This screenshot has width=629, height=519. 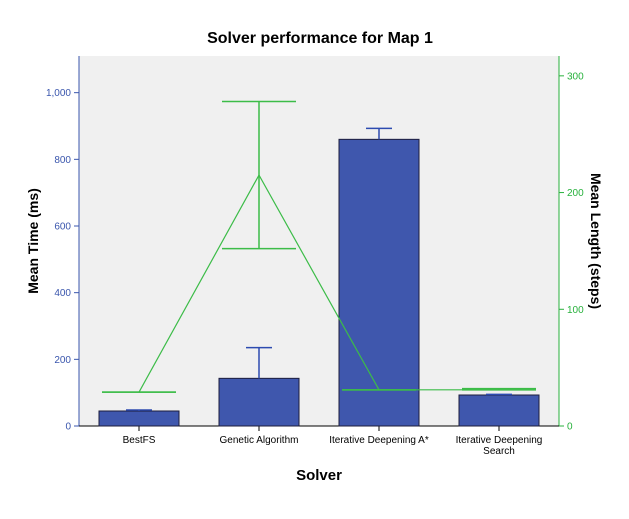 What do you see at coordinates (499, 451) in the screenshot?
I see `category-label: Search` at bounding box center [499, 451].